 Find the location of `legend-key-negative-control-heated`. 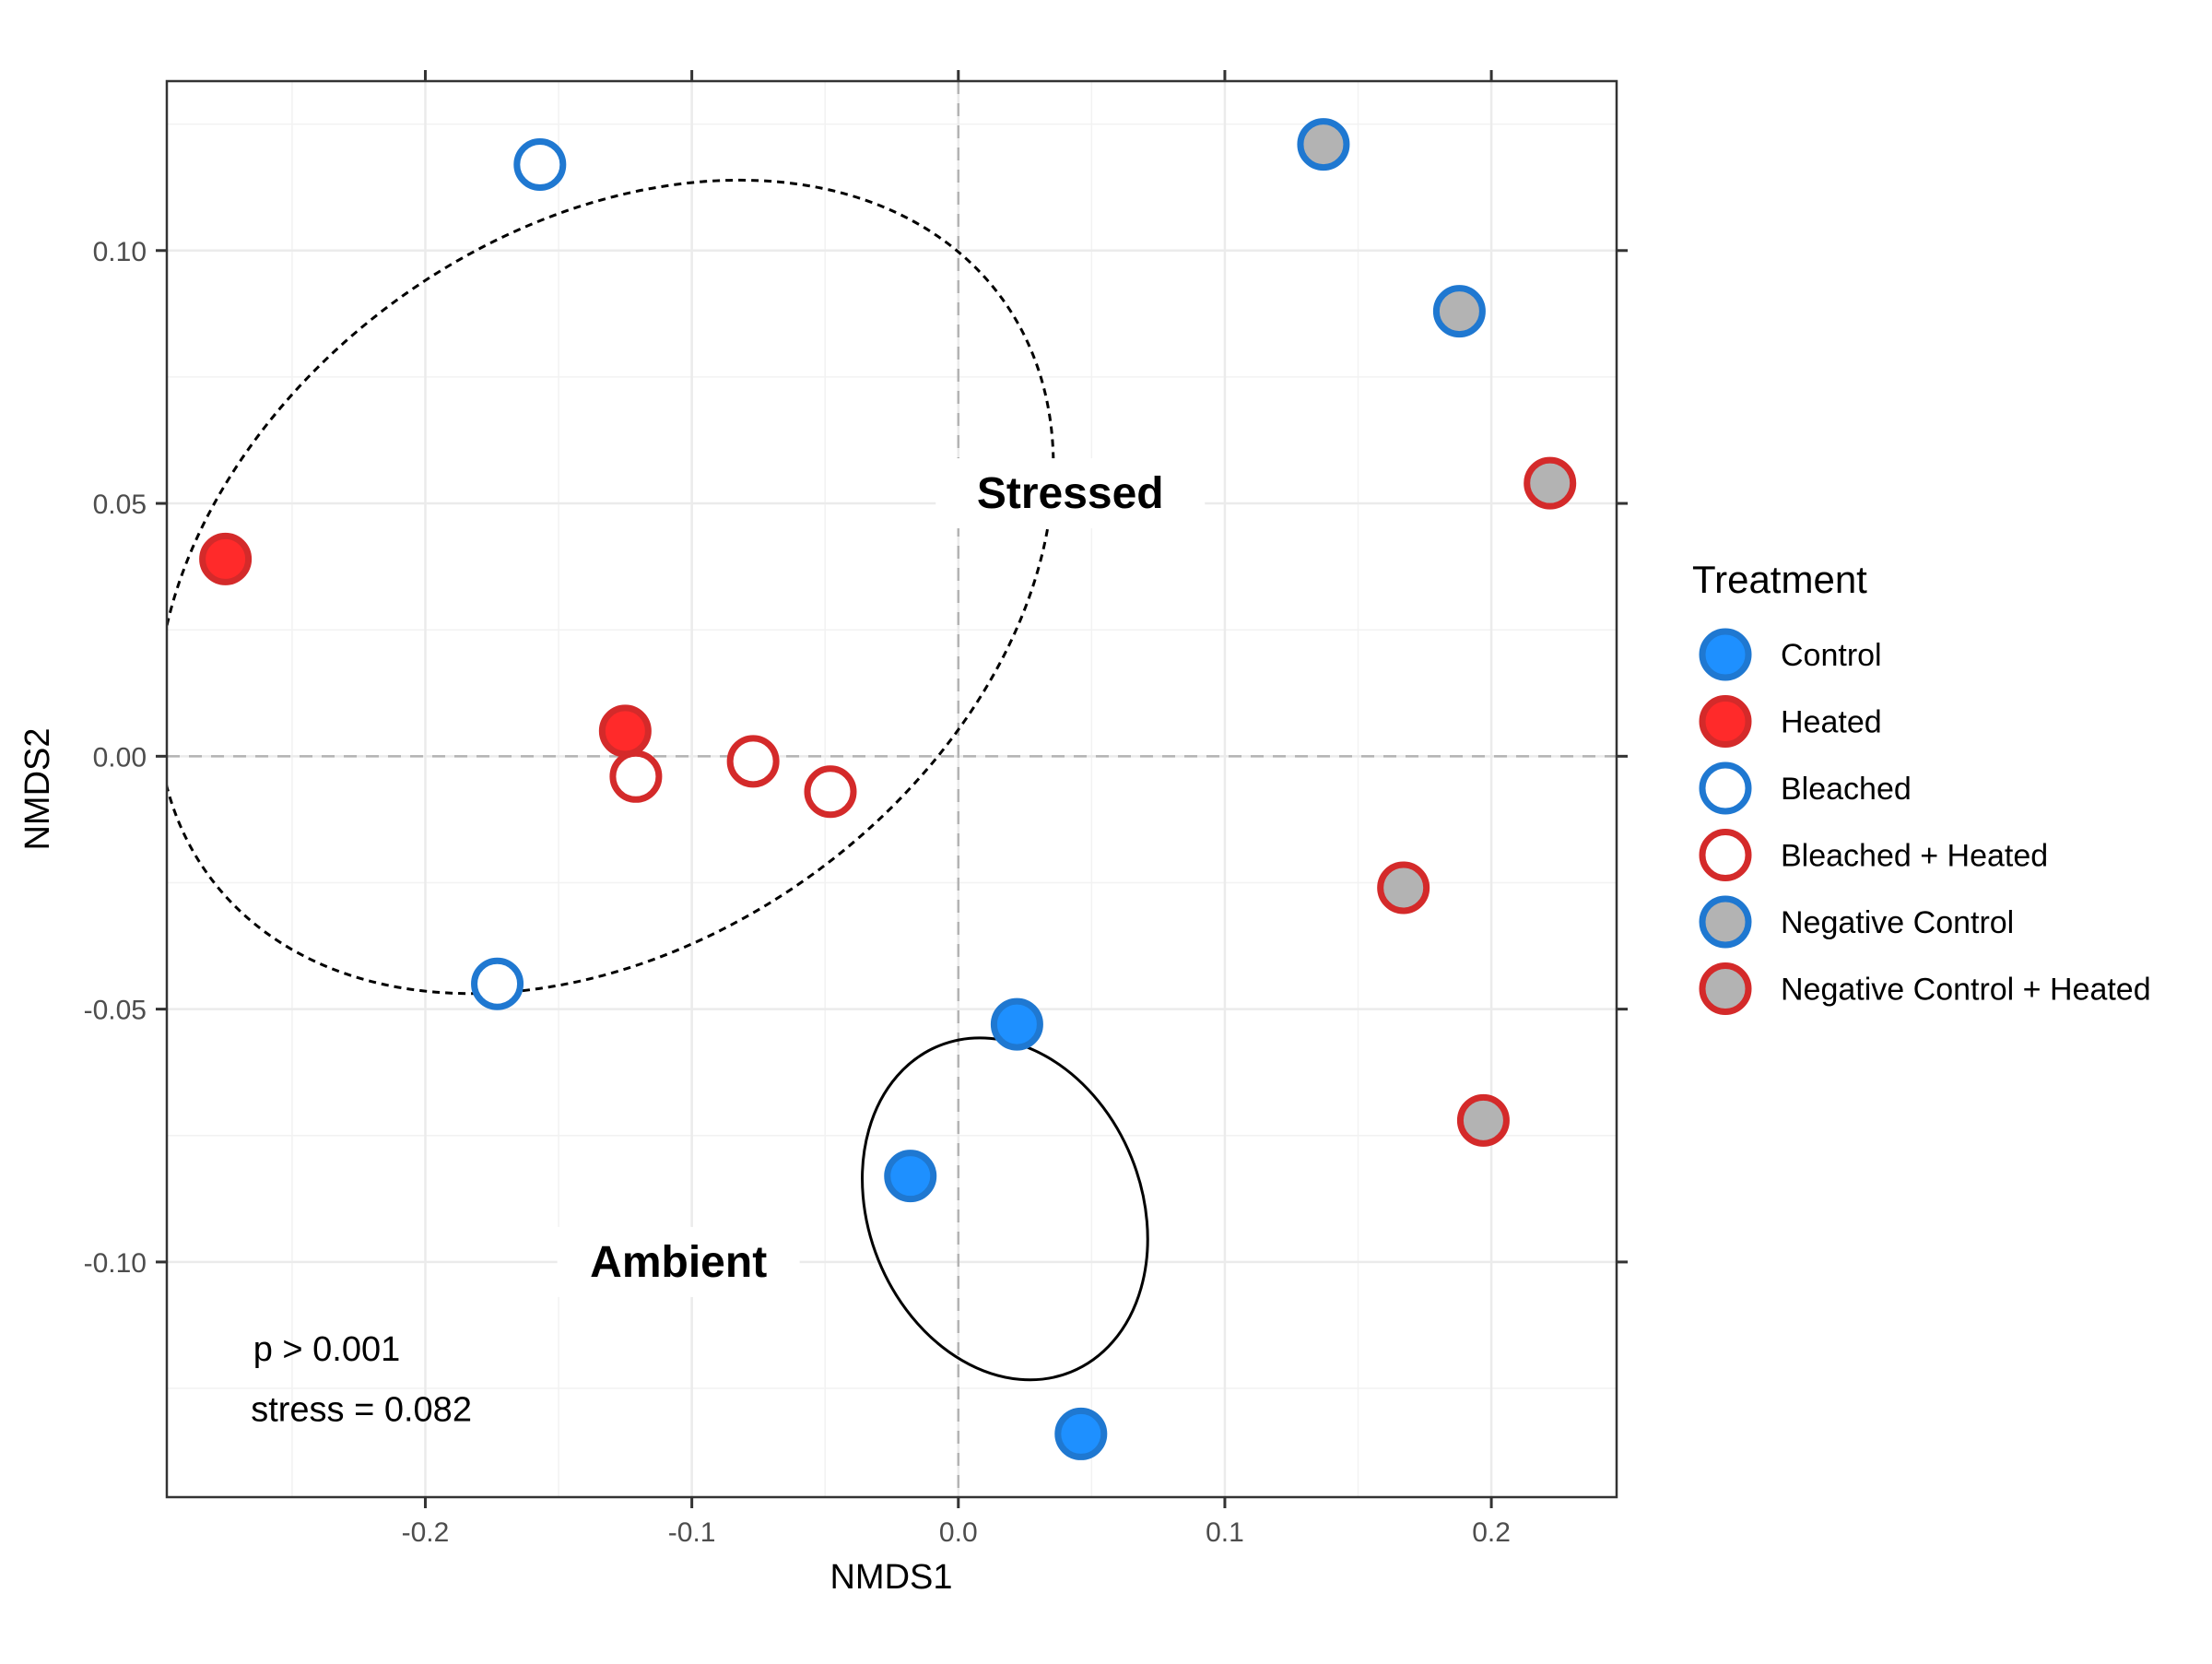

legend-key-negative-control-heated is located at coordinates (1725, 988).